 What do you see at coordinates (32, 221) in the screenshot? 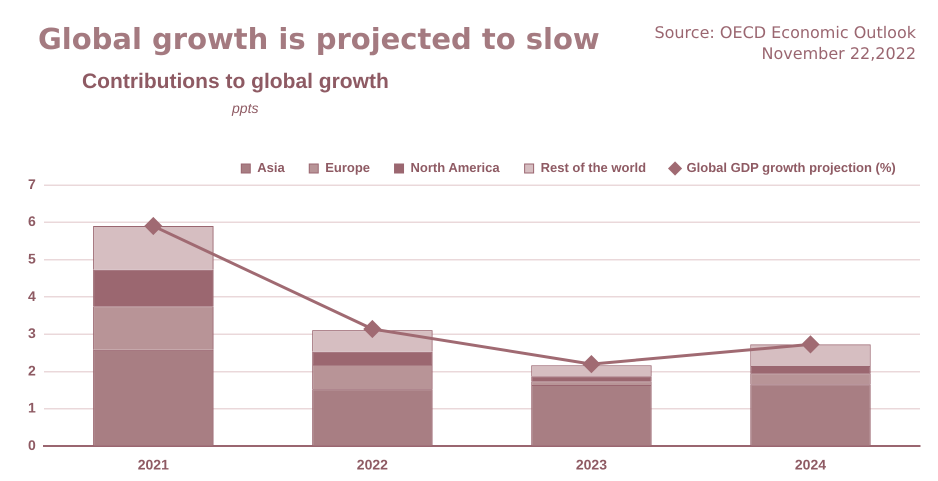
I see `y-tick-label: 6` at bounding box center [32, 221].